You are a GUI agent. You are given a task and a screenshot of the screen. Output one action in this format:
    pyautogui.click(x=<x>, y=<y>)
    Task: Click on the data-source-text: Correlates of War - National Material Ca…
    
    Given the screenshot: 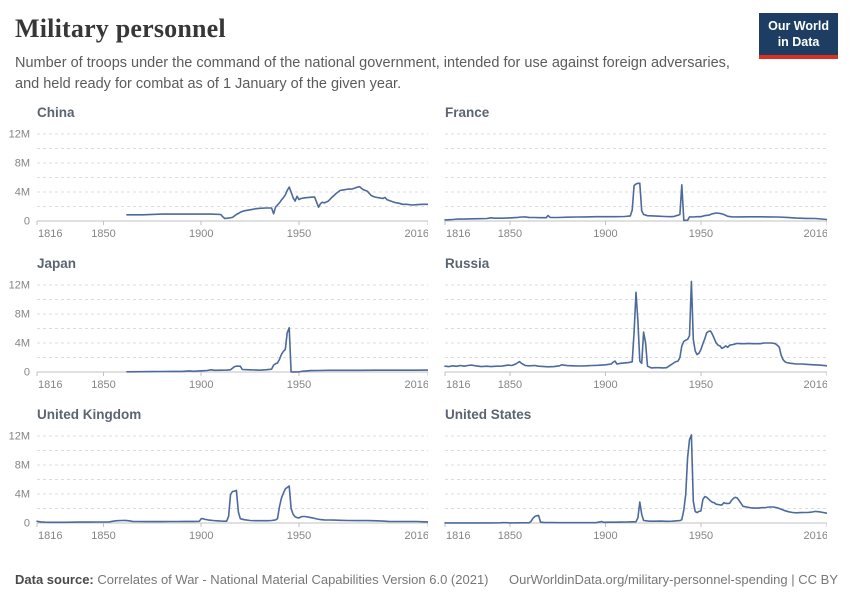 What is the action you would take?
    pyautogui.click(x=293, y=579)
    